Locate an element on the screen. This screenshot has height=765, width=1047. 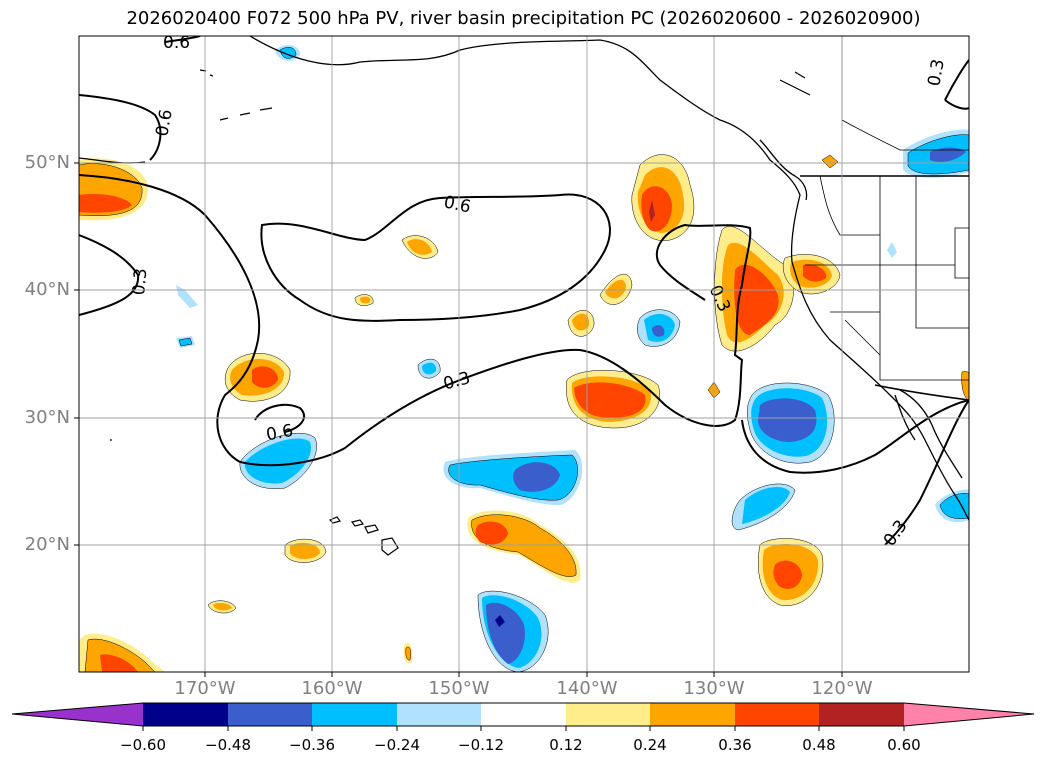
lat-label-20n: 20°N is located at coordinates (47, 544).